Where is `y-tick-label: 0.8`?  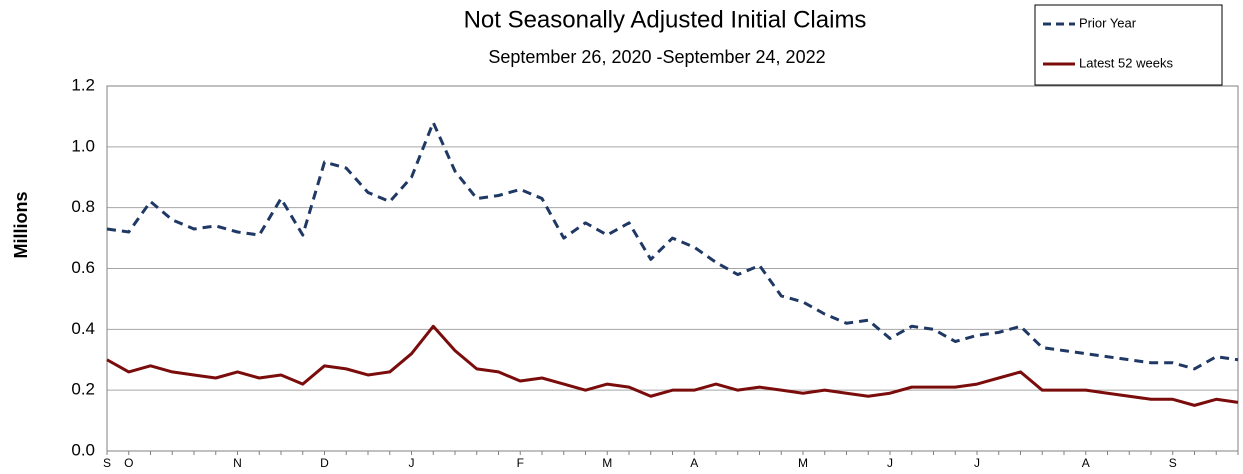 y-tick-label: 0.8 is located at coordinates (83, 206).